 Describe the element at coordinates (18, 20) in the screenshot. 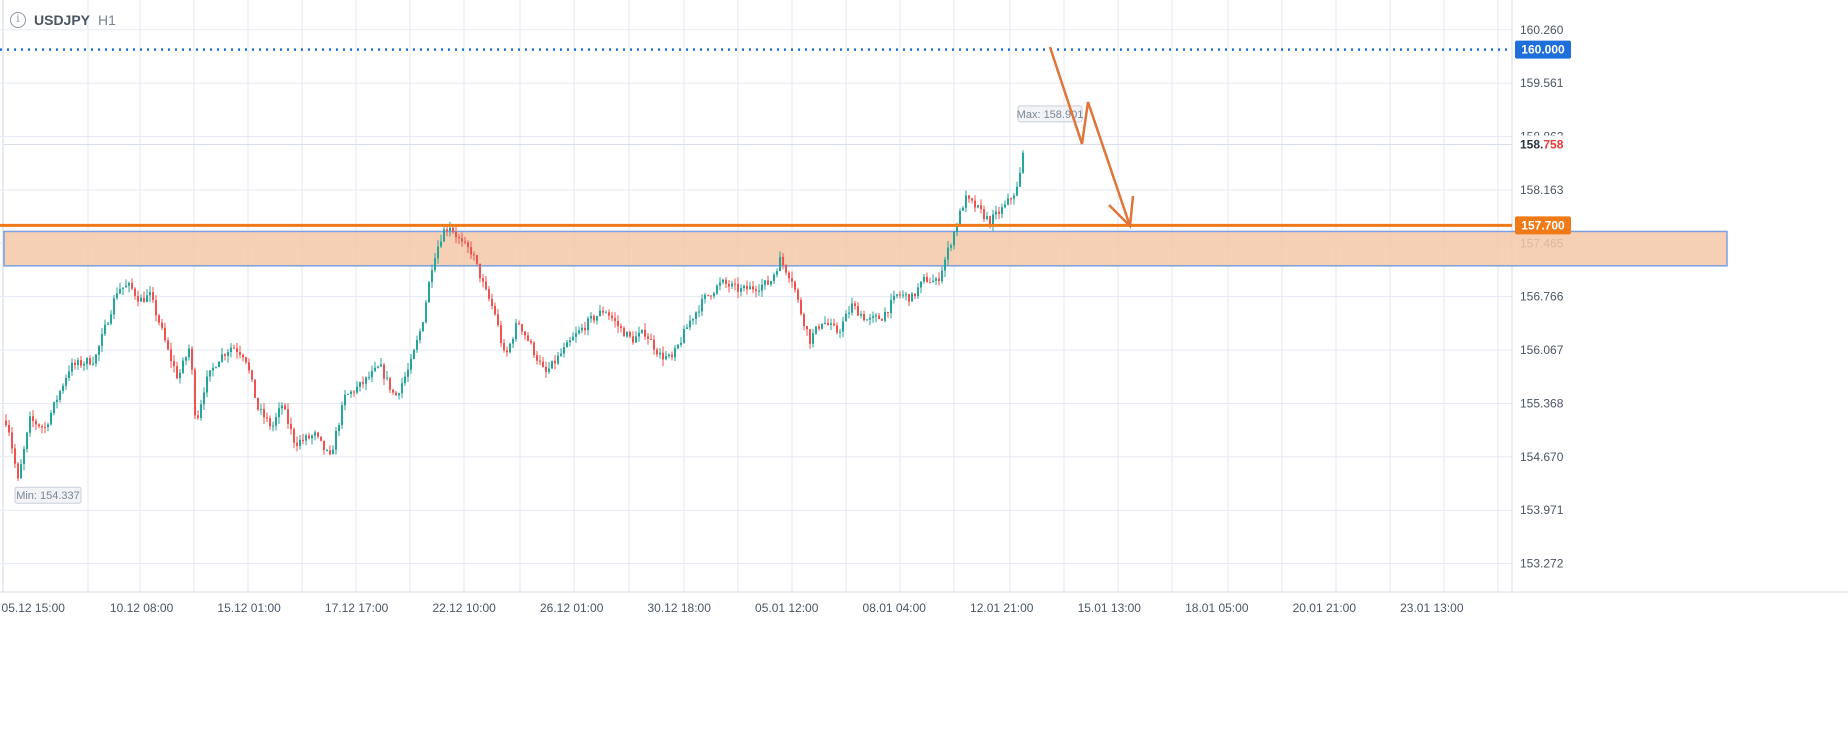

I see `info-icon: i` at that location.